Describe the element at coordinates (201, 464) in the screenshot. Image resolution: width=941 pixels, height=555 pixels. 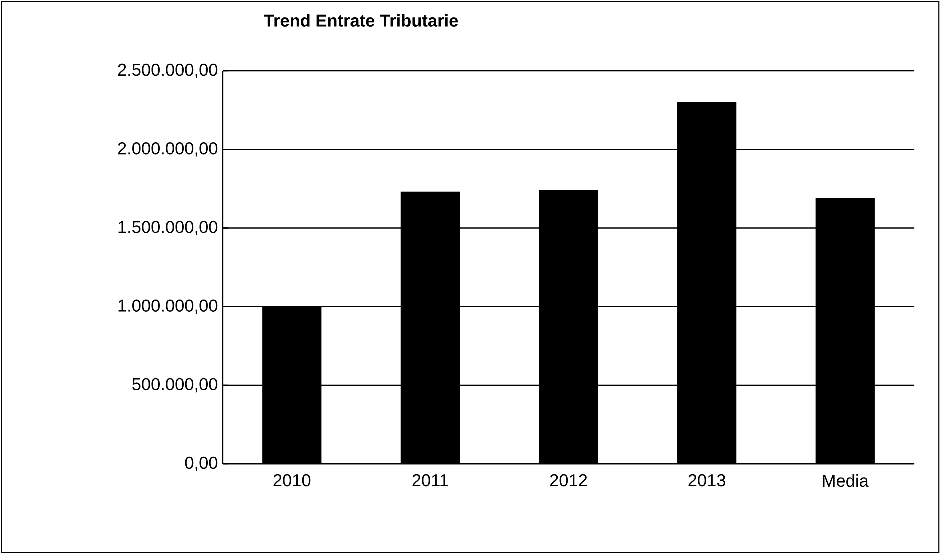
I see `y-tick-label: 0,00` at that location.